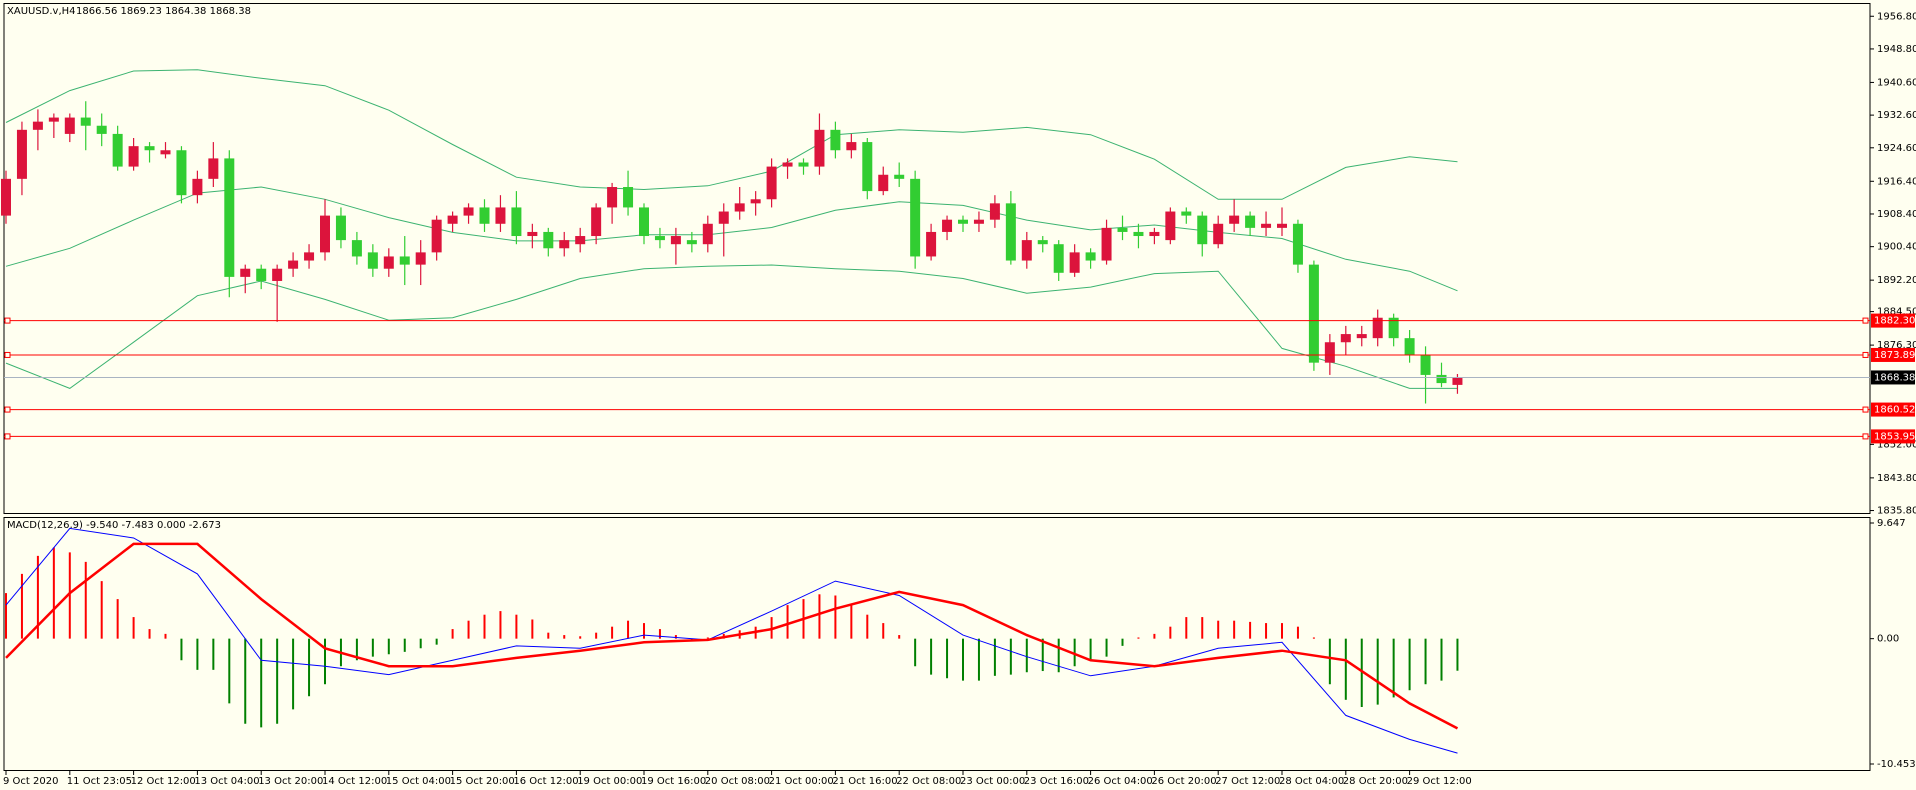  I want to click on price-label-box, so click(1893, 409).